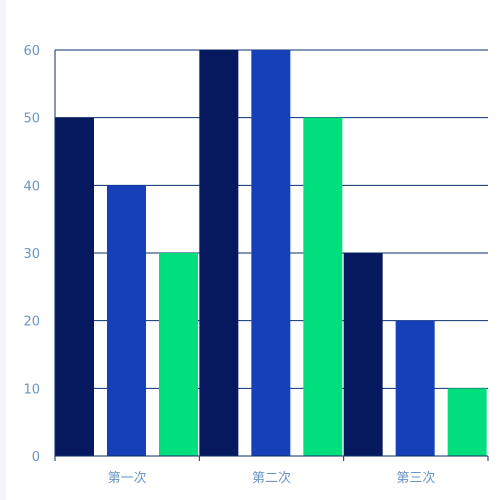 The height and width of the screenshot is (500, 500). What do you see at coordinates (127, 478) in the screenshot?
I see `x-tick-label: 第一次` at bounding box center [127, 478].